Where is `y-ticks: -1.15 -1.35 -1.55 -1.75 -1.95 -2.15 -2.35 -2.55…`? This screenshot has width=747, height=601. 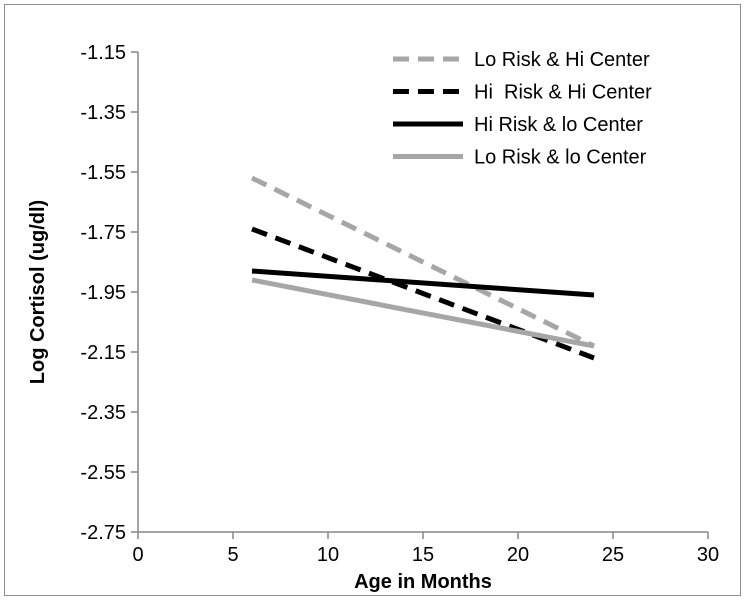
y-ticks: -1.15 -1.35 -1.55 -1.75 -1.95 -2.15 -2.35 -2.55… is located at coordinates (109, 293).